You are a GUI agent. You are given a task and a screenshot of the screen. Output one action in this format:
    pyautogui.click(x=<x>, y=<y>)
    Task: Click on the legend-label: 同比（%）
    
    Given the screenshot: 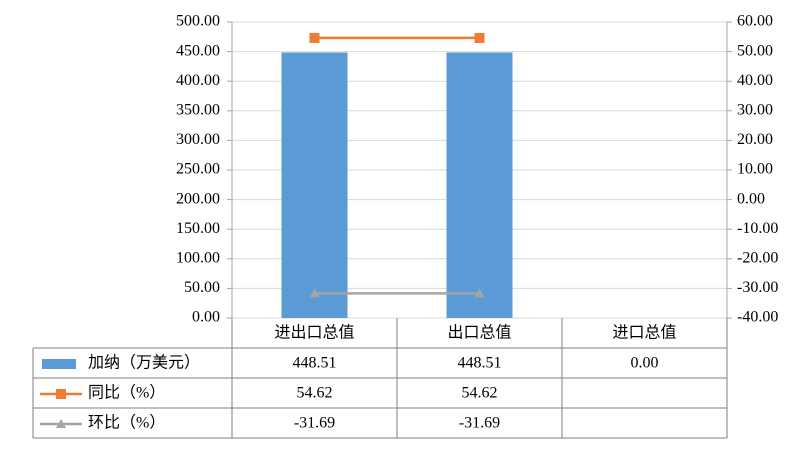 What is the action you would take?
    pyautogui.click(x=126, y=393)
    